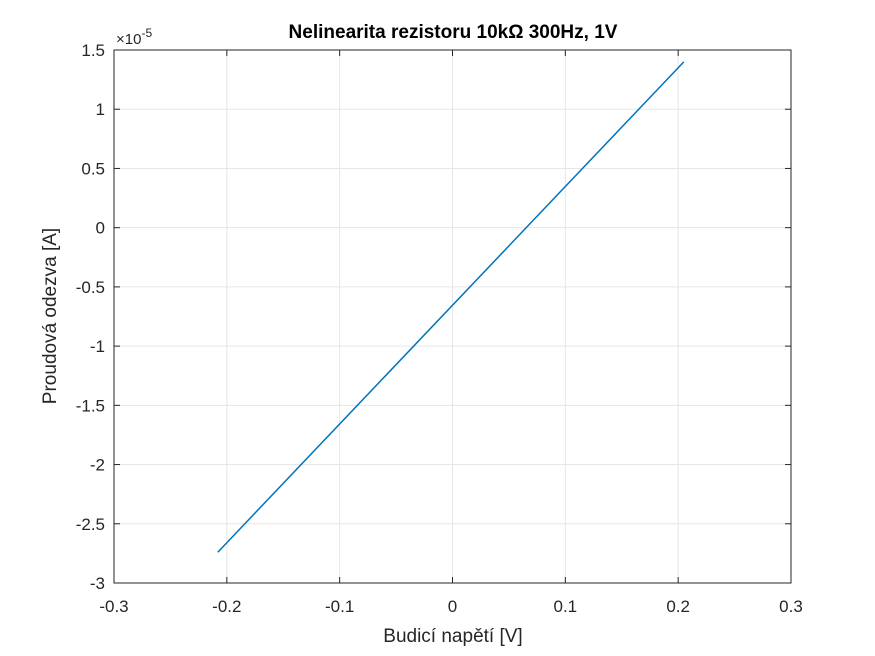 The image size is (875, 656). What do you see at coordinates (90, 287) in the screenshot?
I see `y-tick-label: -0.5` at bounding box center [90, 287].